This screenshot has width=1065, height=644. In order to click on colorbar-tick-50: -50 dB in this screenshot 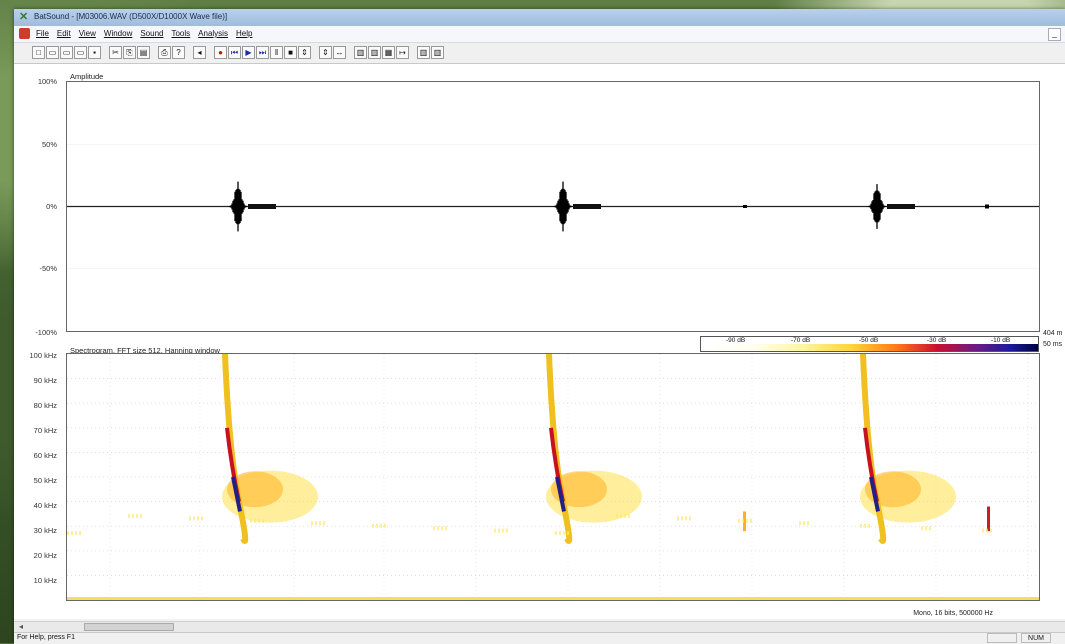, I will do `click(869, 340)`.